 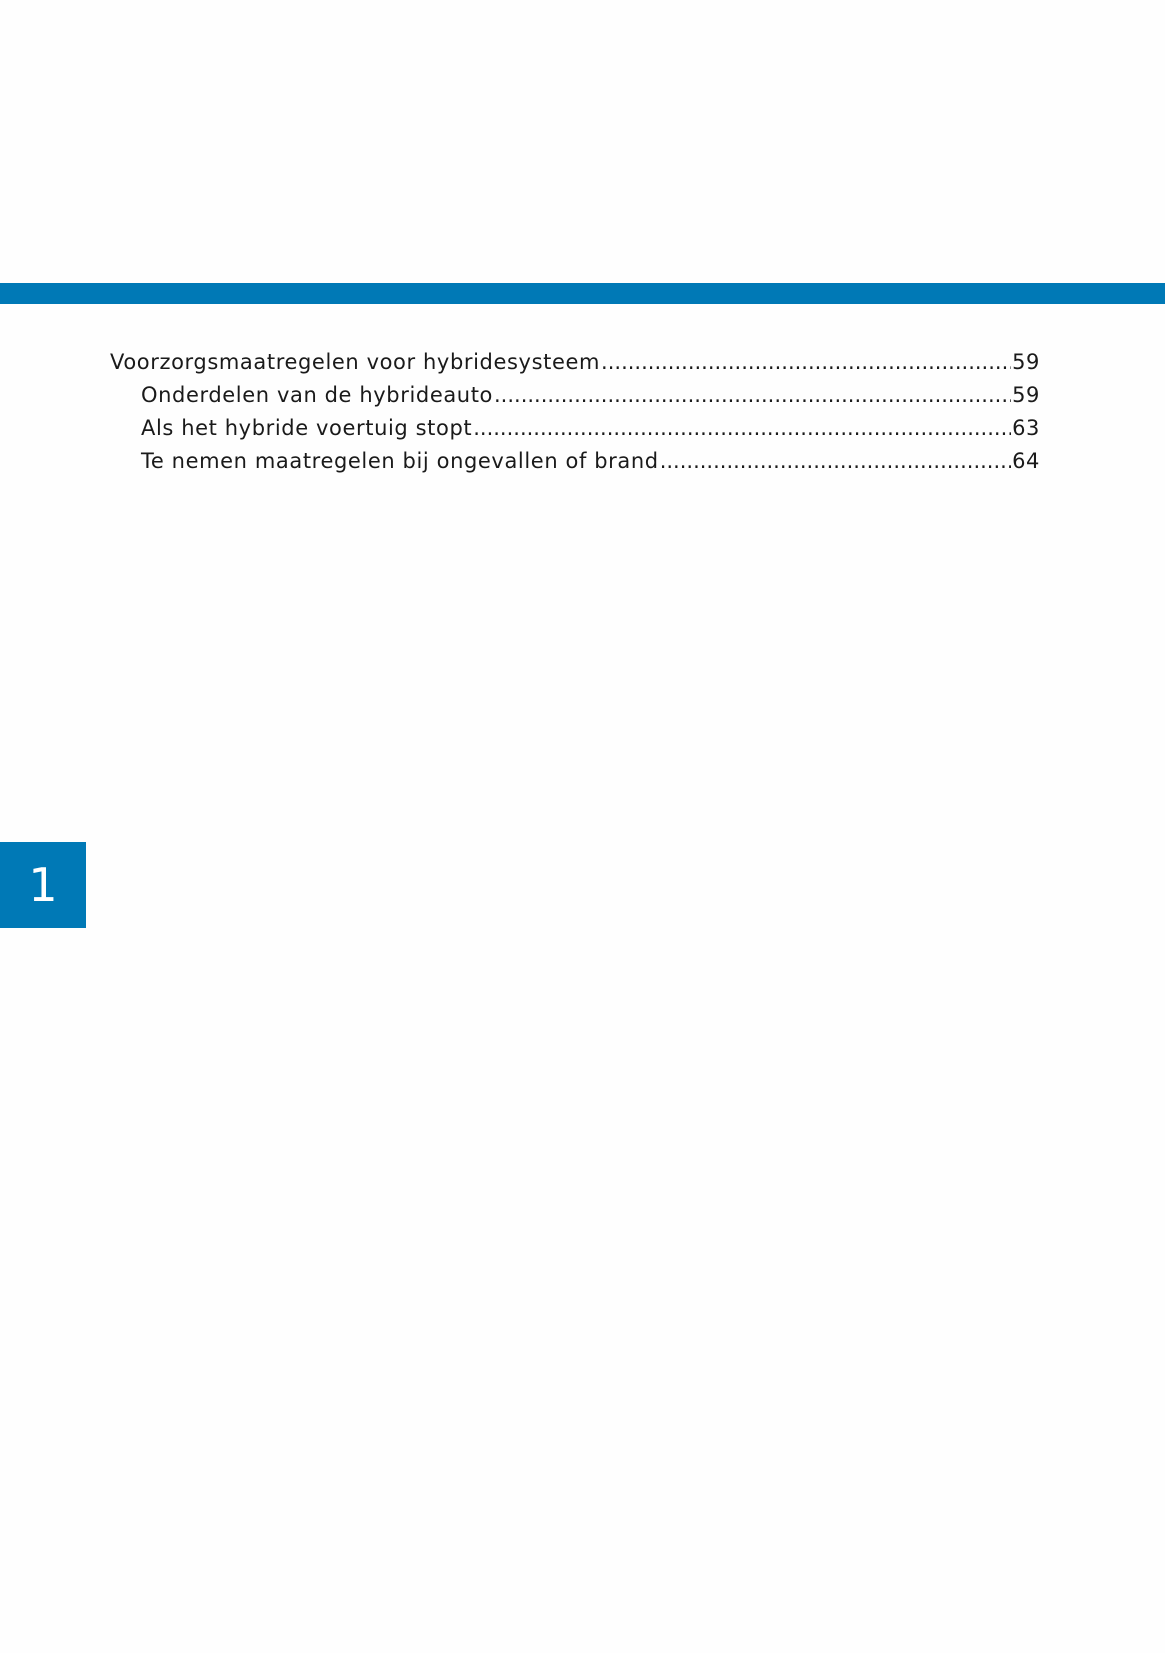 I want to click on chapter-tab: 1, so click(x=43, y=885).